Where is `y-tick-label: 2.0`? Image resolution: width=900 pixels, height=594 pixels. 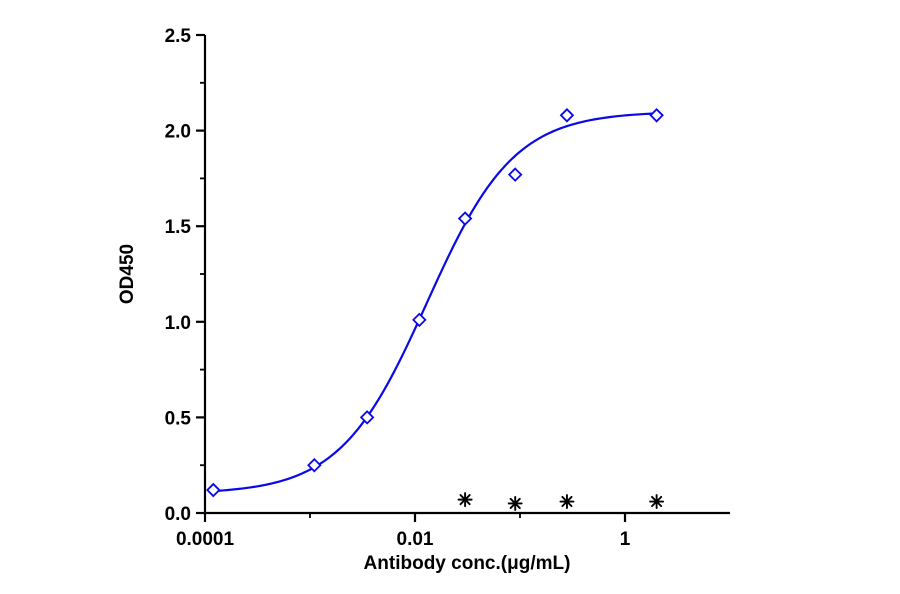
y-tick-label: 2.0 is located at coordinates (178, 132).